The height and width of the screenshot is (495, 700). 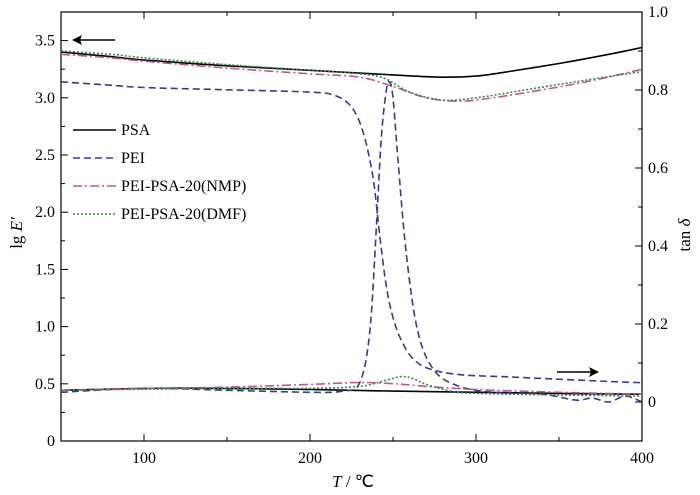 What do you see at coordinates (45, 98) in the screenshot?
I see `y-left-tick-label: 3.0` at bounding box center [45, 98].